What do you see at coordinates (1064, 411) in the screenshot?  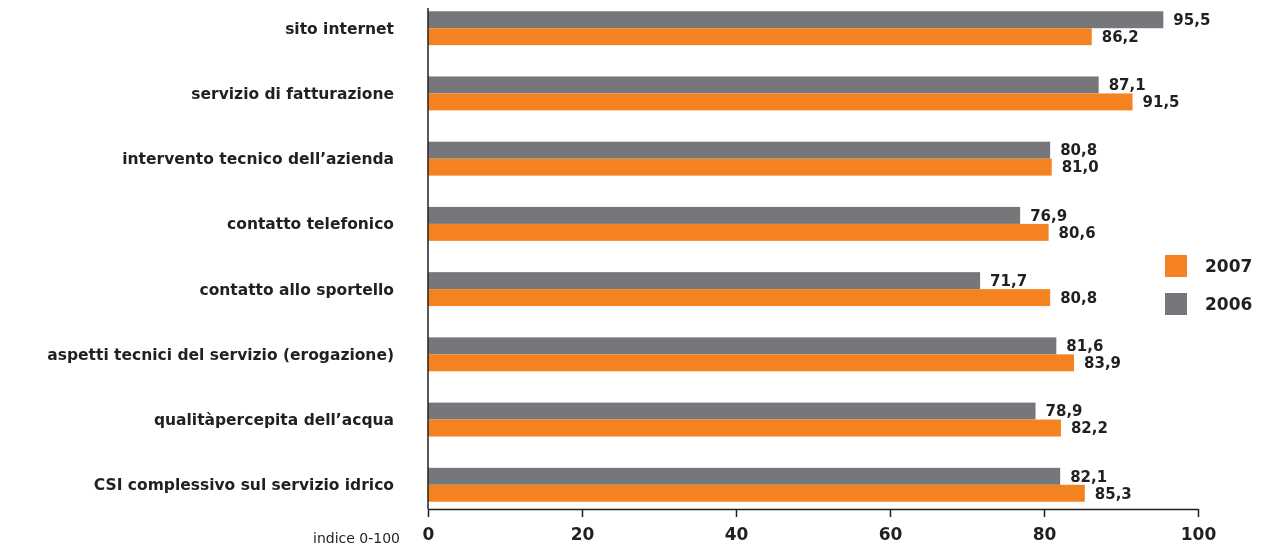 I see `data-label: 78,9` at bounding box center [1064, 411].